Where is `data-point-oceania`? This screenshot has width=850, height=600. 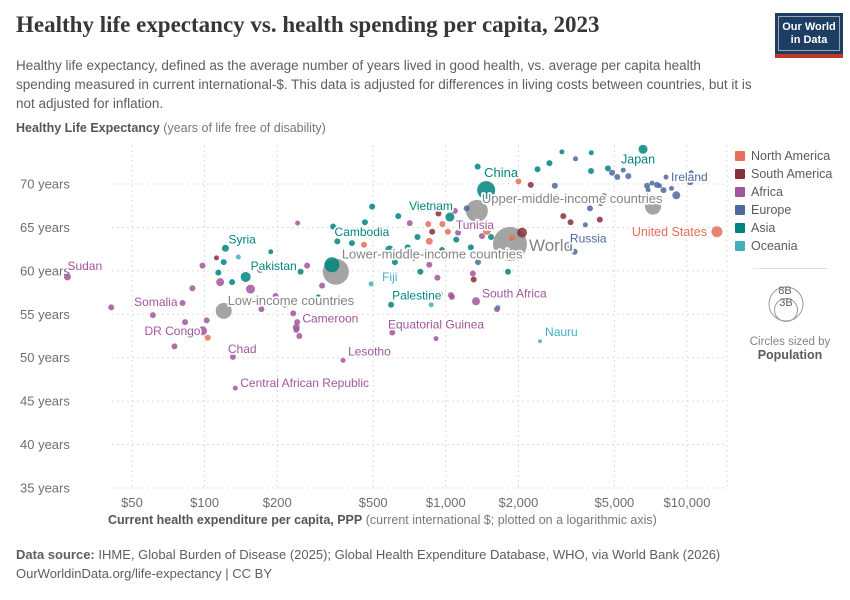
data-point-oceania is located at coordinates (431, 305).